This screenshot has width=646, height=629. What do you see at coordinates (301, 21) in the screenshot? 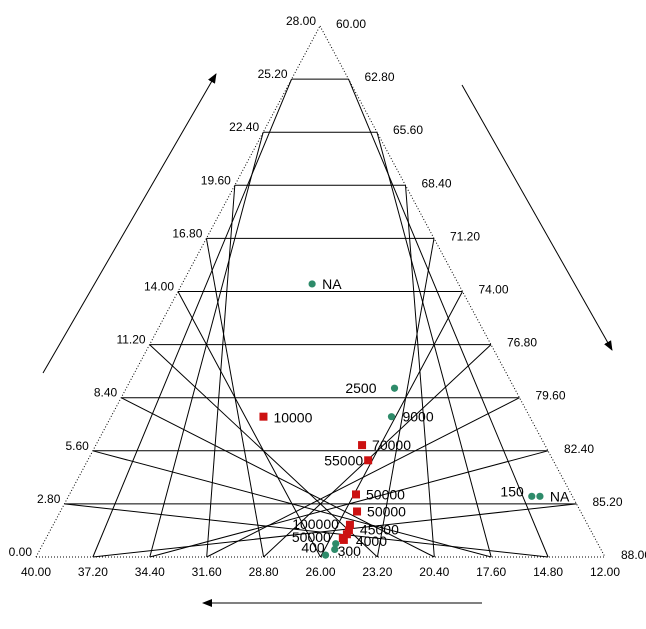
I see `left-axis-tick: 28.00` at bounding box center [301, 21].